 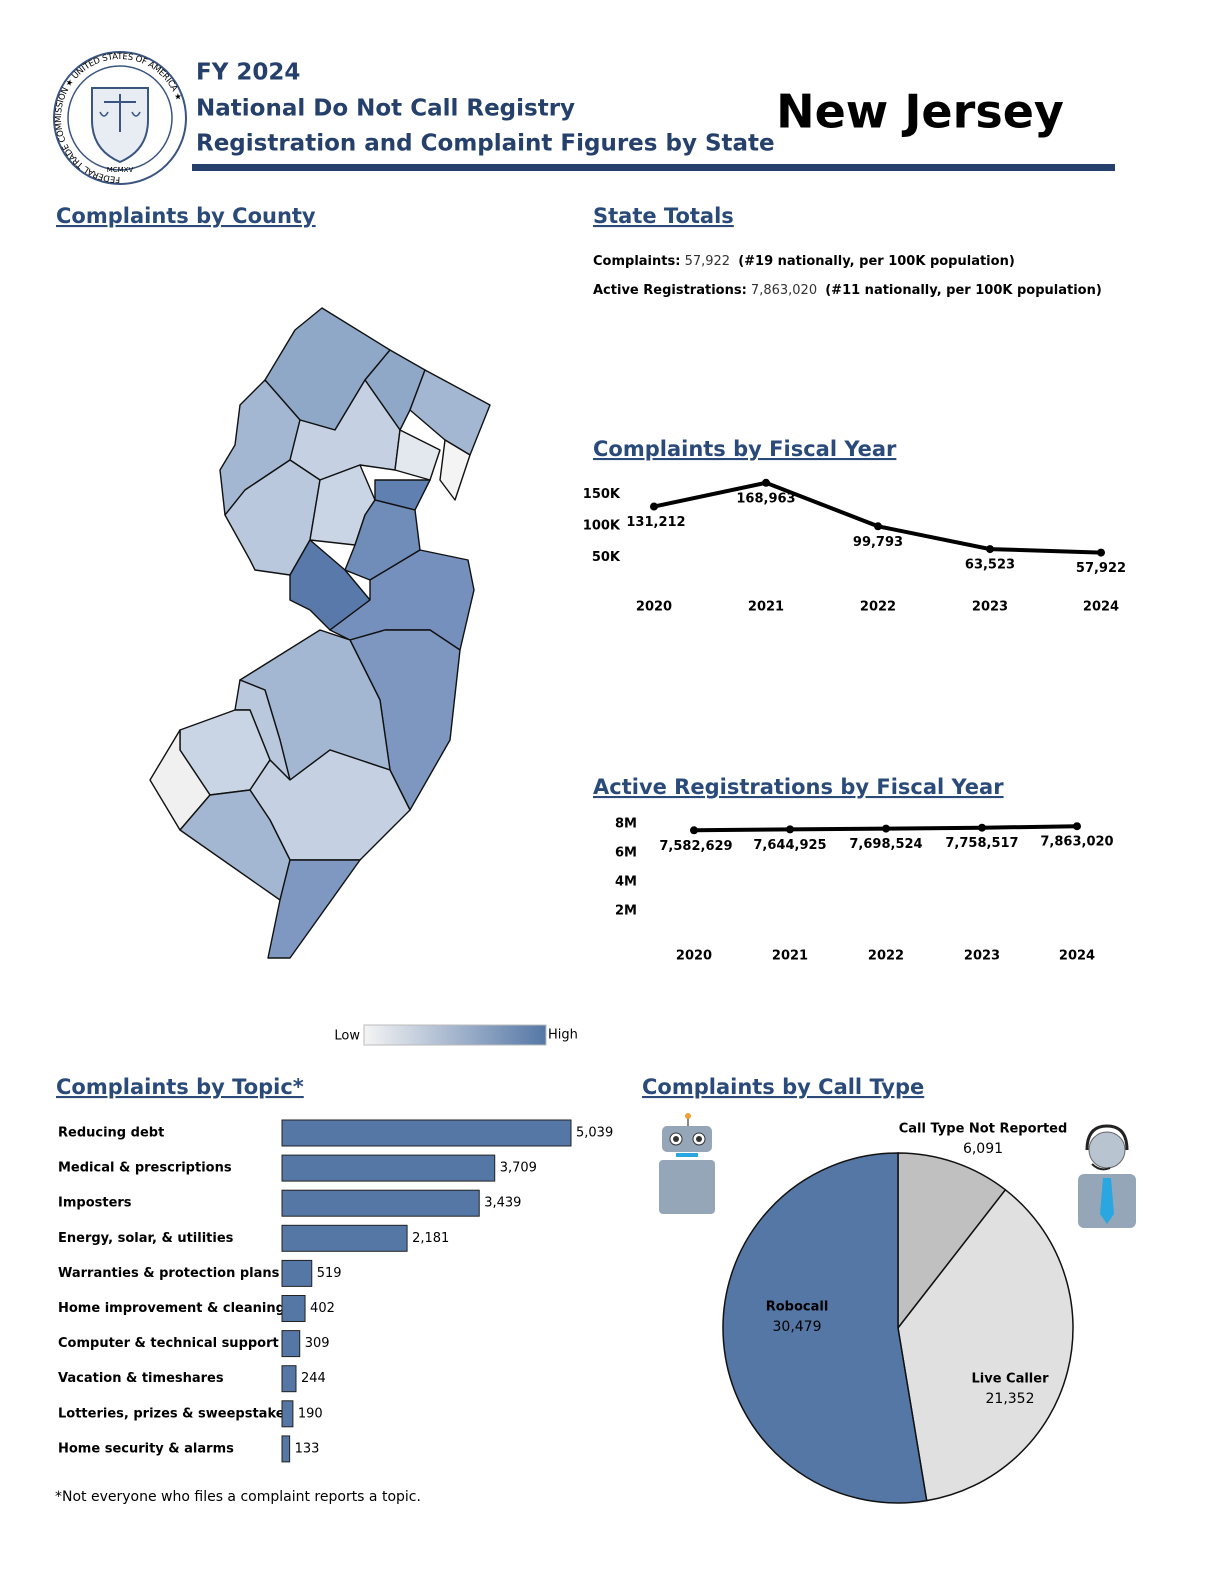 I want to click on state-name: New Jersey, so click(x=920, y=112).